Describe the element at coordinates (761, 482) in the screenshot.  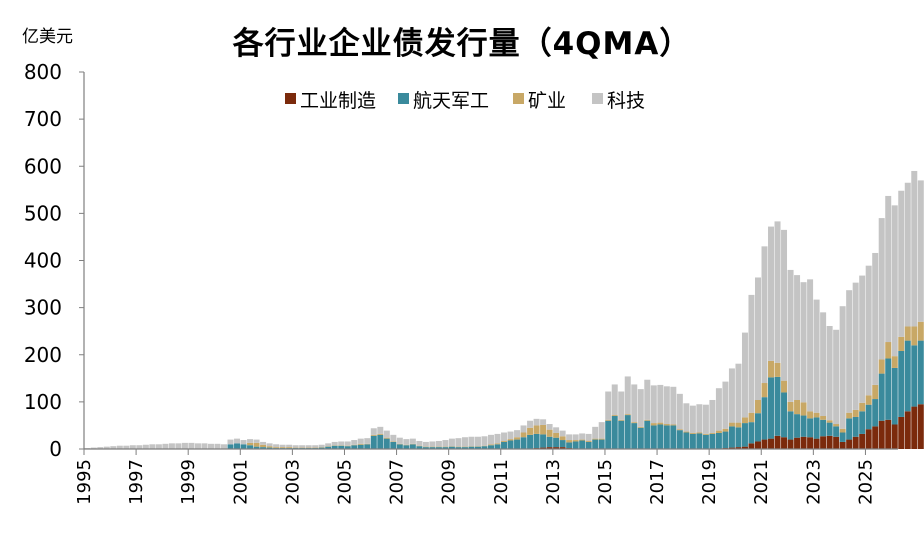
I see `x-tick-label: 2021` at that location.